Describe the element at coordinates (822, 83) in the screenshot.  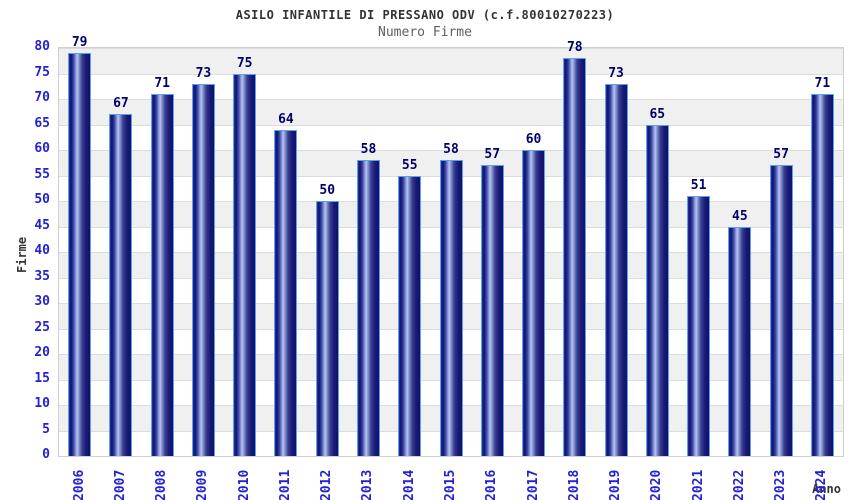
I see `value-label-2024: 71` at that location.